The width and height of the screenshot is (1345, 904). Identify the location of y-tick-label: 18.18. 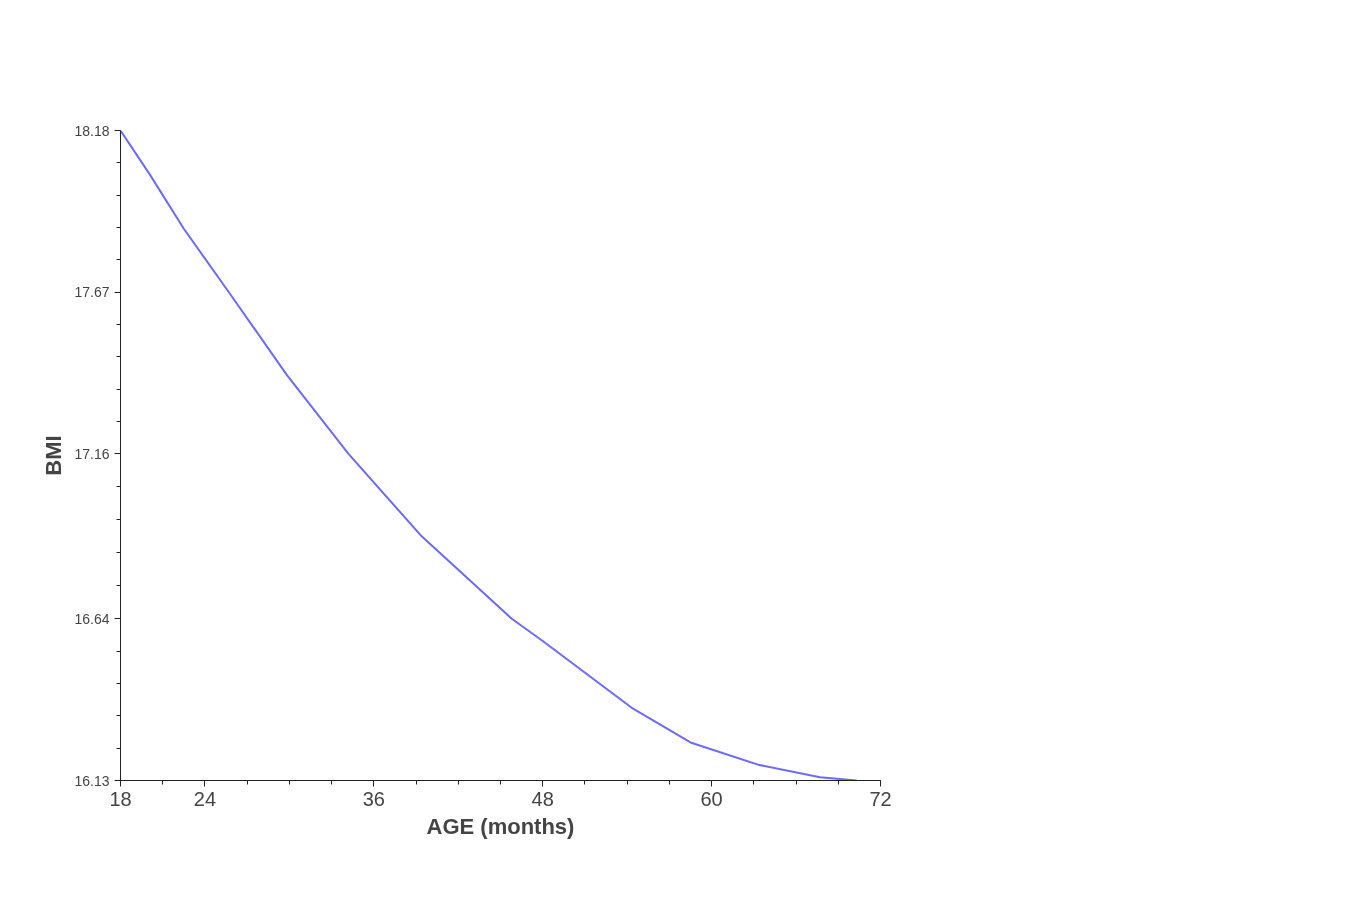
(92, 130).